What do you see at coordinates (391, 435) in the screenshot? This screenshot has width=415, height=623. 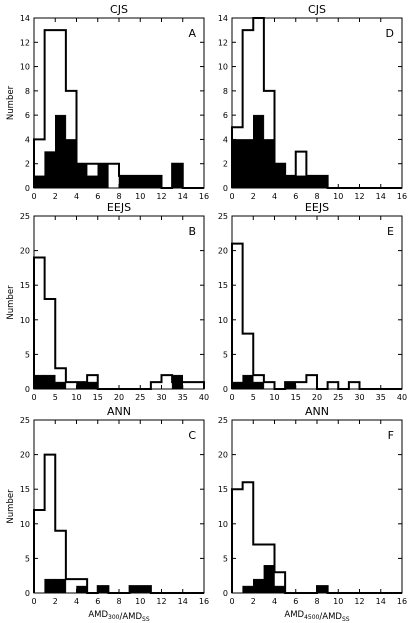 I see `panel-letter: F` at bounding box center [391, 435].